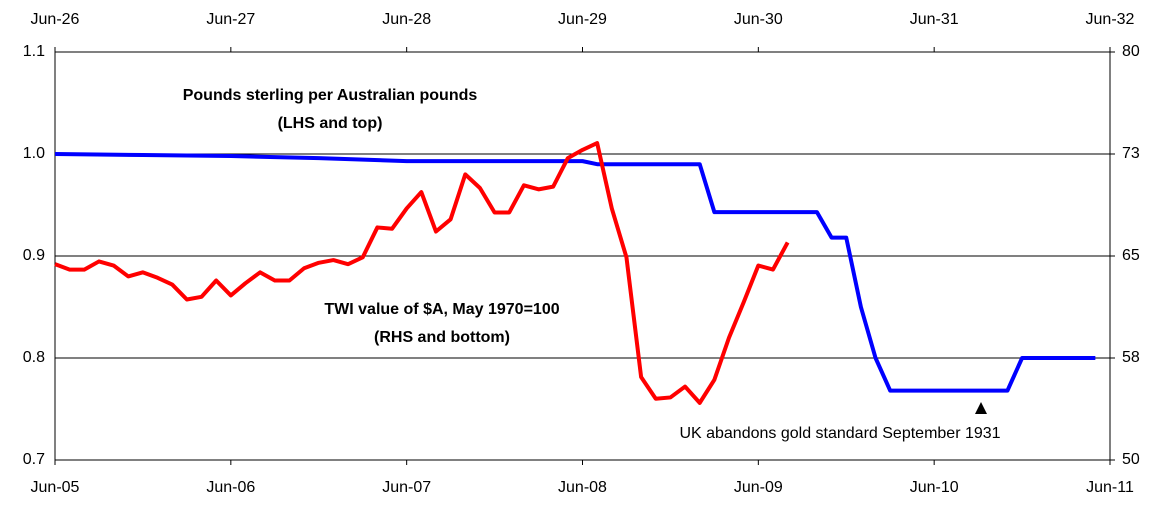  Describe the element at coordinates (1110, 487) in the screenshot. I see `x-tick-label: Jun-11` at that location.